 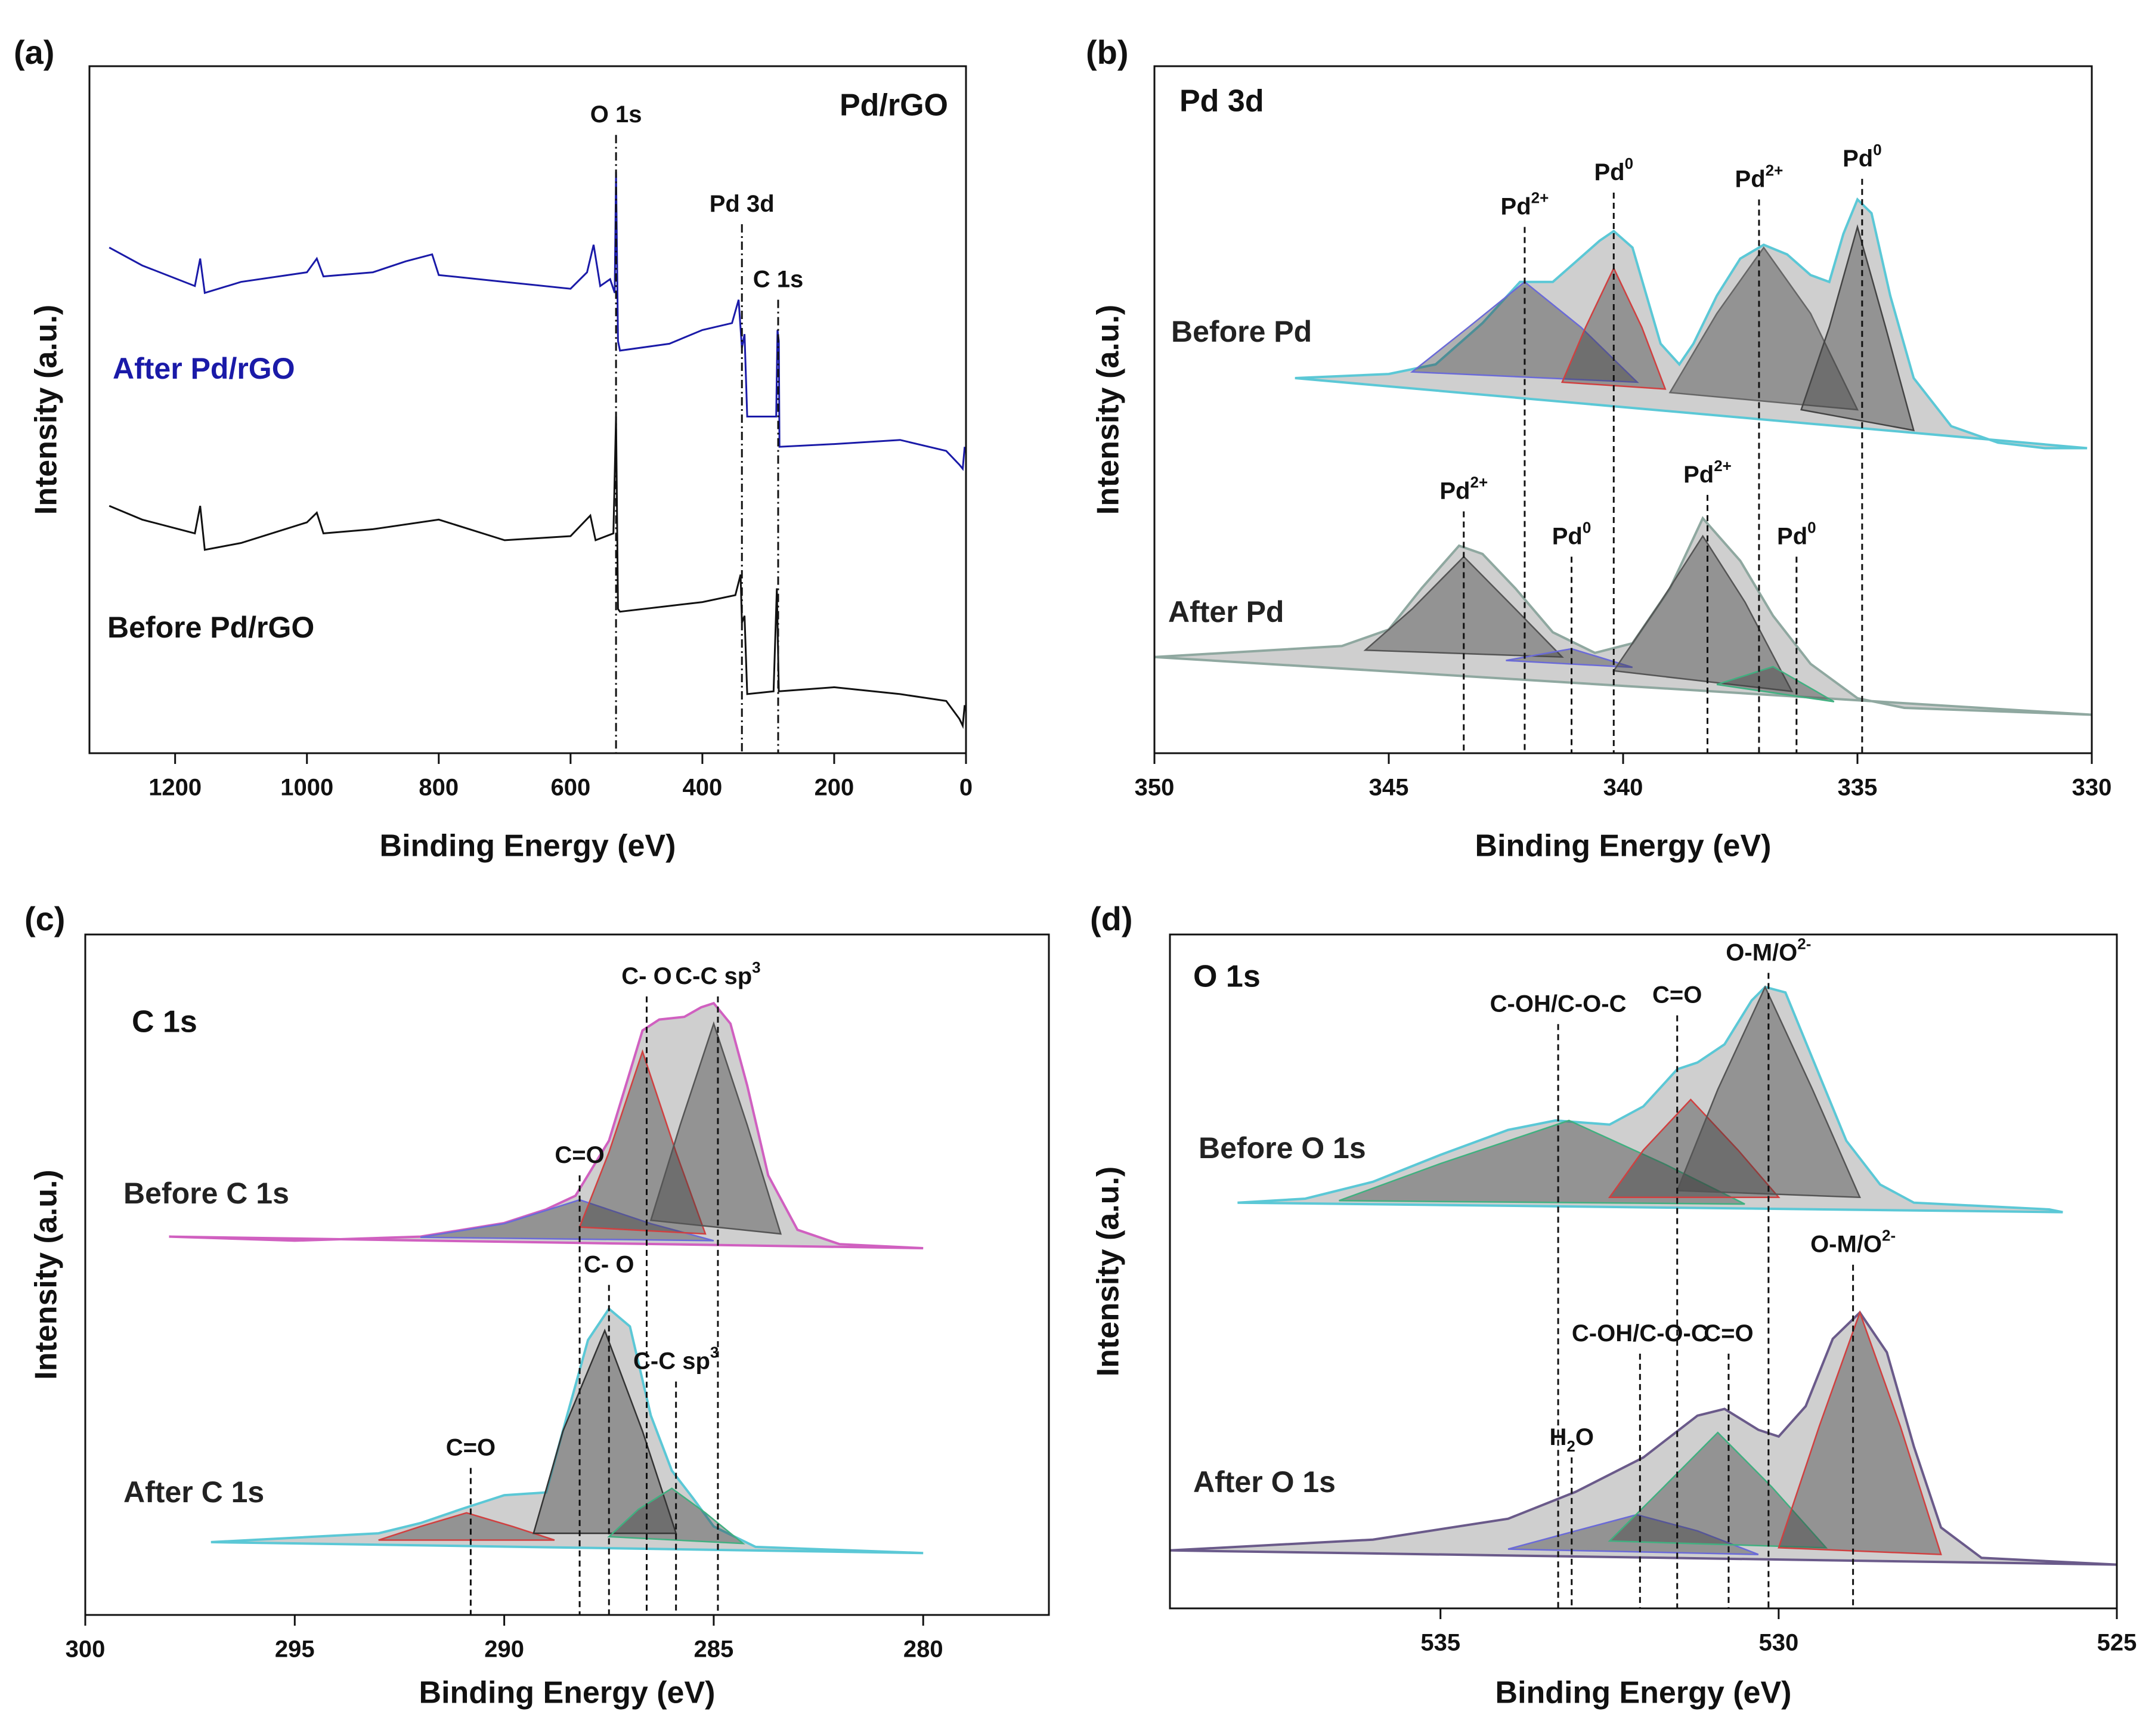 What do you see at coordinates (1111, 919) in the screenshot?
I see `panel-label: (d)` at bounding box center [1111, 919].